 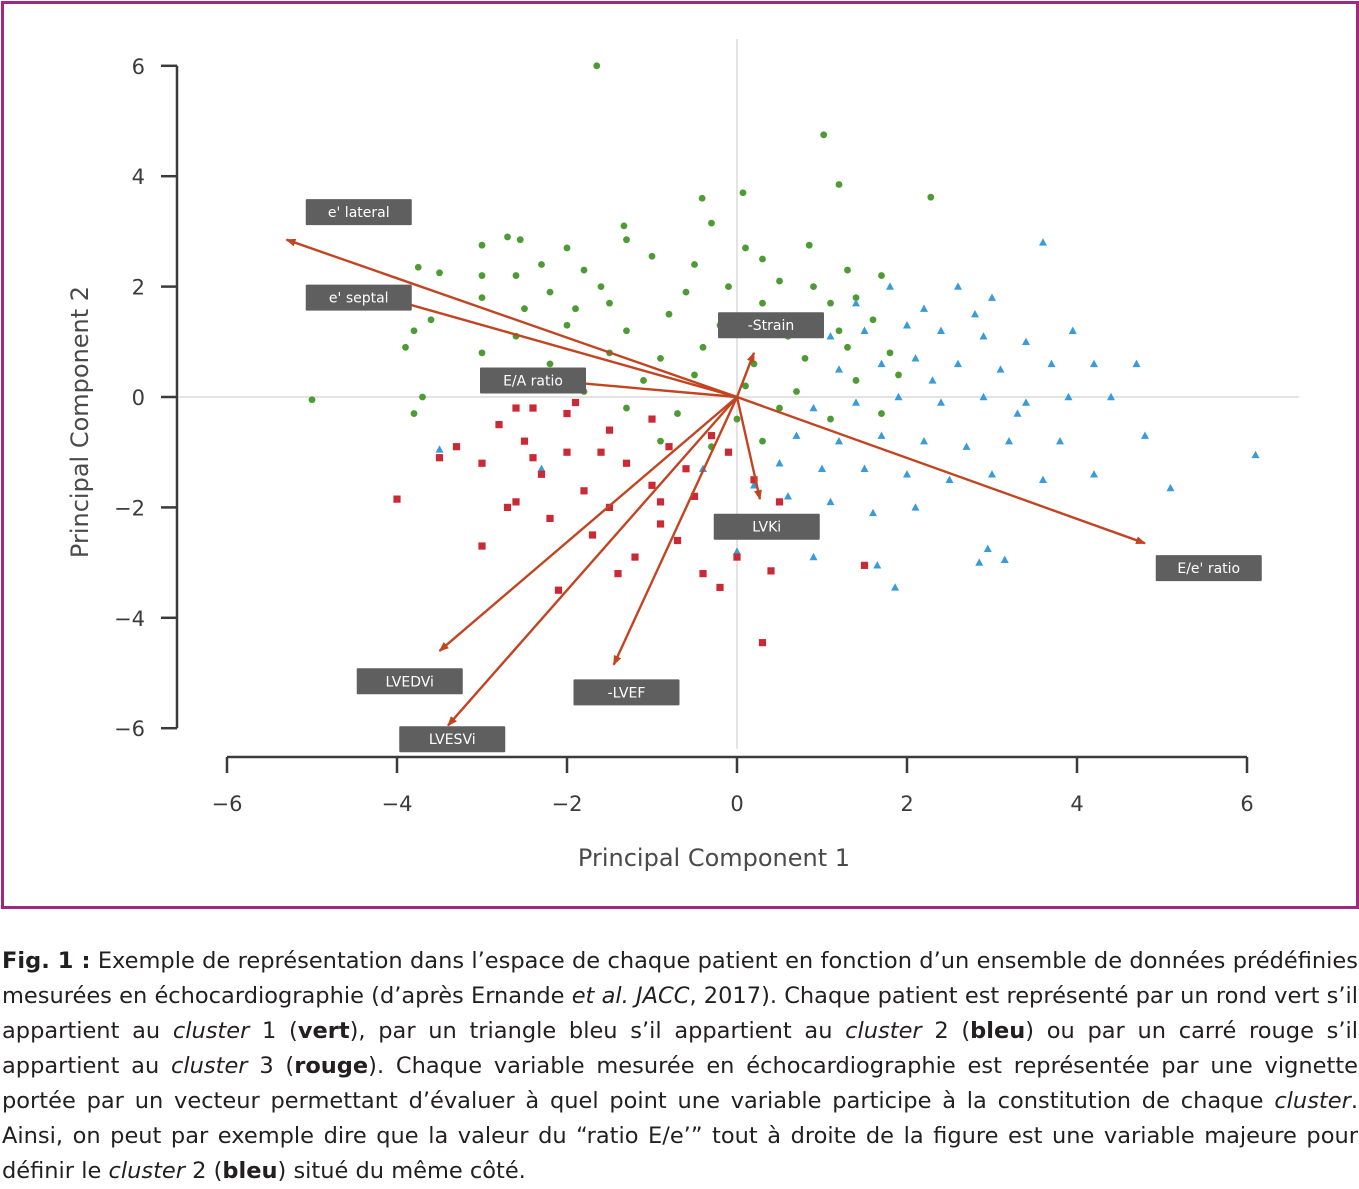 I want to click on x-tick-label: 0, so click(x=736, y=804).